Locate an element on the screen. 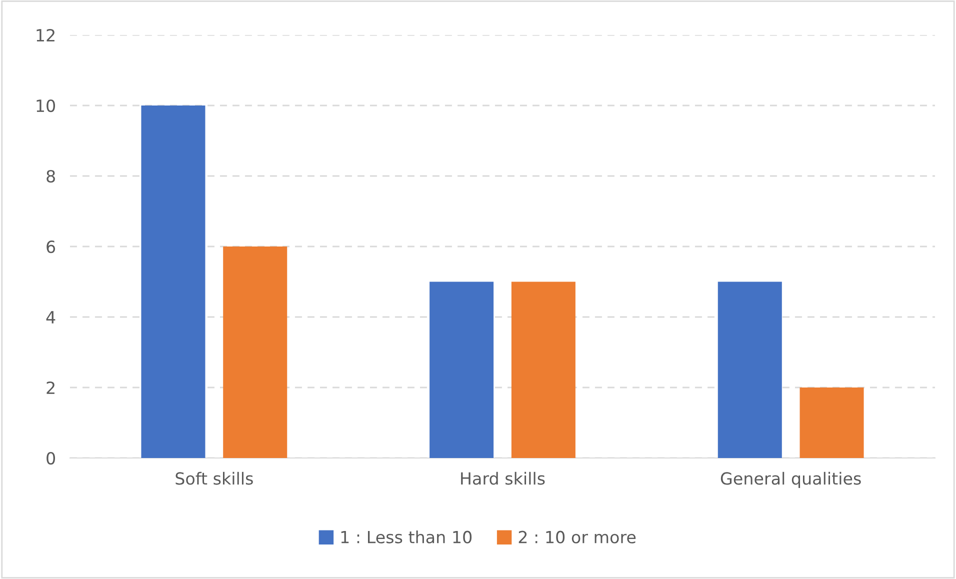  x-tick-label: Soft skills is located at coordinates (214, 478).